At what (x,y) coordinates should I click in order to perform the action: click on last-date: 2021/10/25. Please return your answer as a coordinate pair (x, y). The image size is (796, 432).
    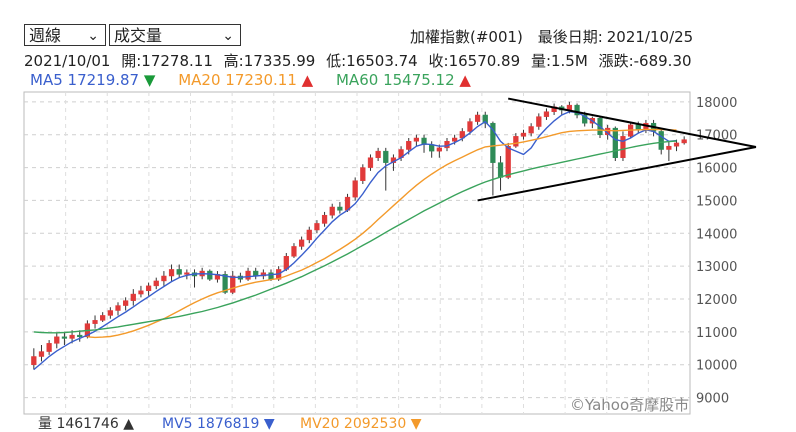
    Looking at the image, I should click on (650, 37).